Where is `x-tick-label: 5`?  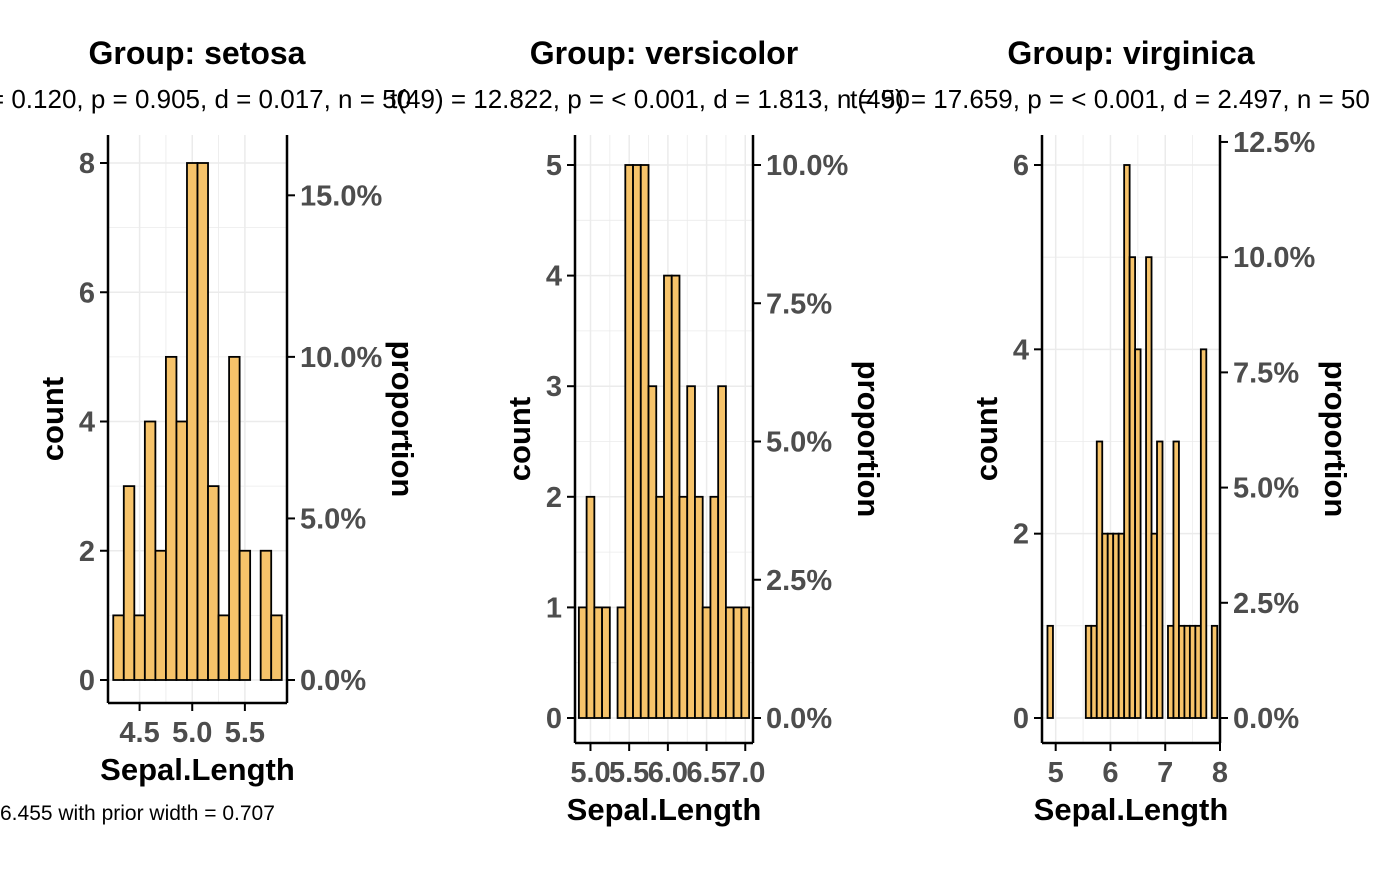
x-tick-label: 5 is located at coordinates (1056, 773).